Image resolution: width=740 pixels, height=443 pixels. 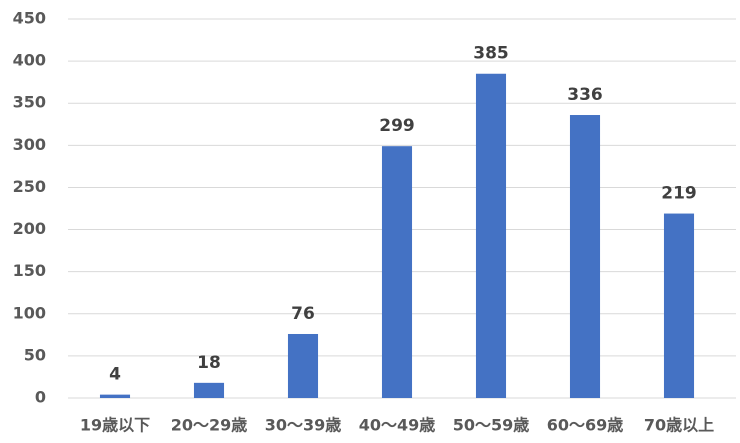 I want to click on y-tick-label: 100, so click(x=29, y=312).